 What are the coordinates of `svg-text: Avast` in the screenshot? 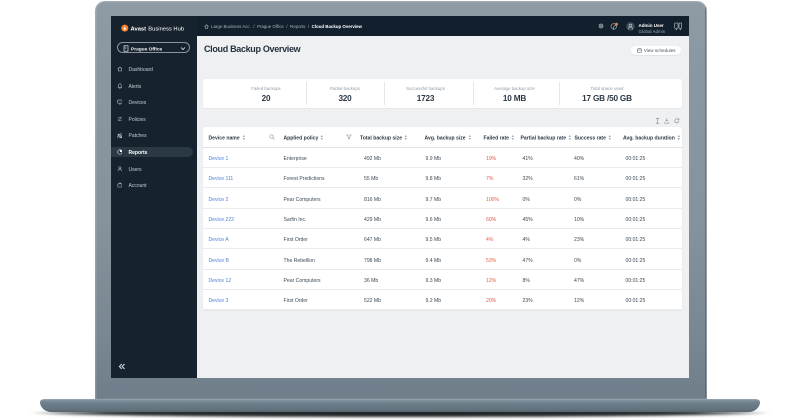 It's located at (138, 29).